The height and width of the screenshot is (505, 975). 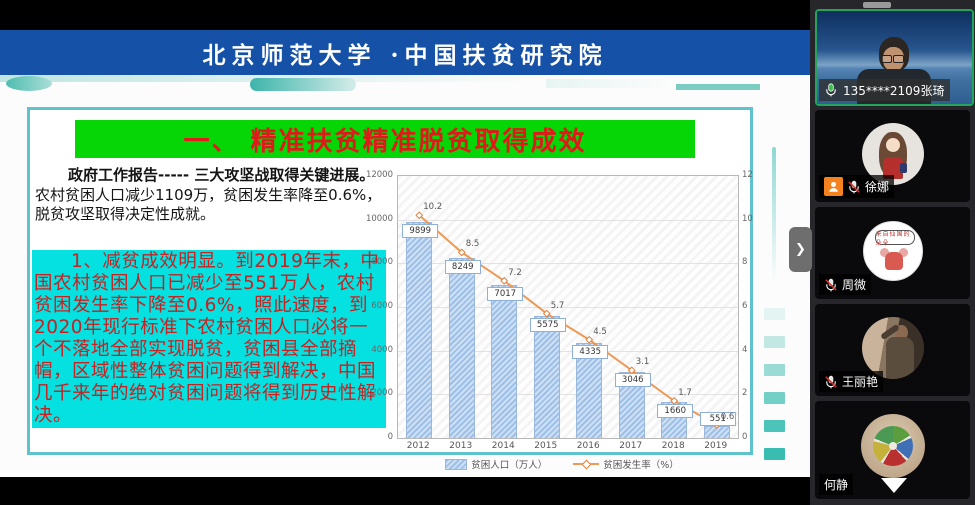 I want to click on active-speaker-name-bar: 135****2109张琦, so click(x=884, y=90).